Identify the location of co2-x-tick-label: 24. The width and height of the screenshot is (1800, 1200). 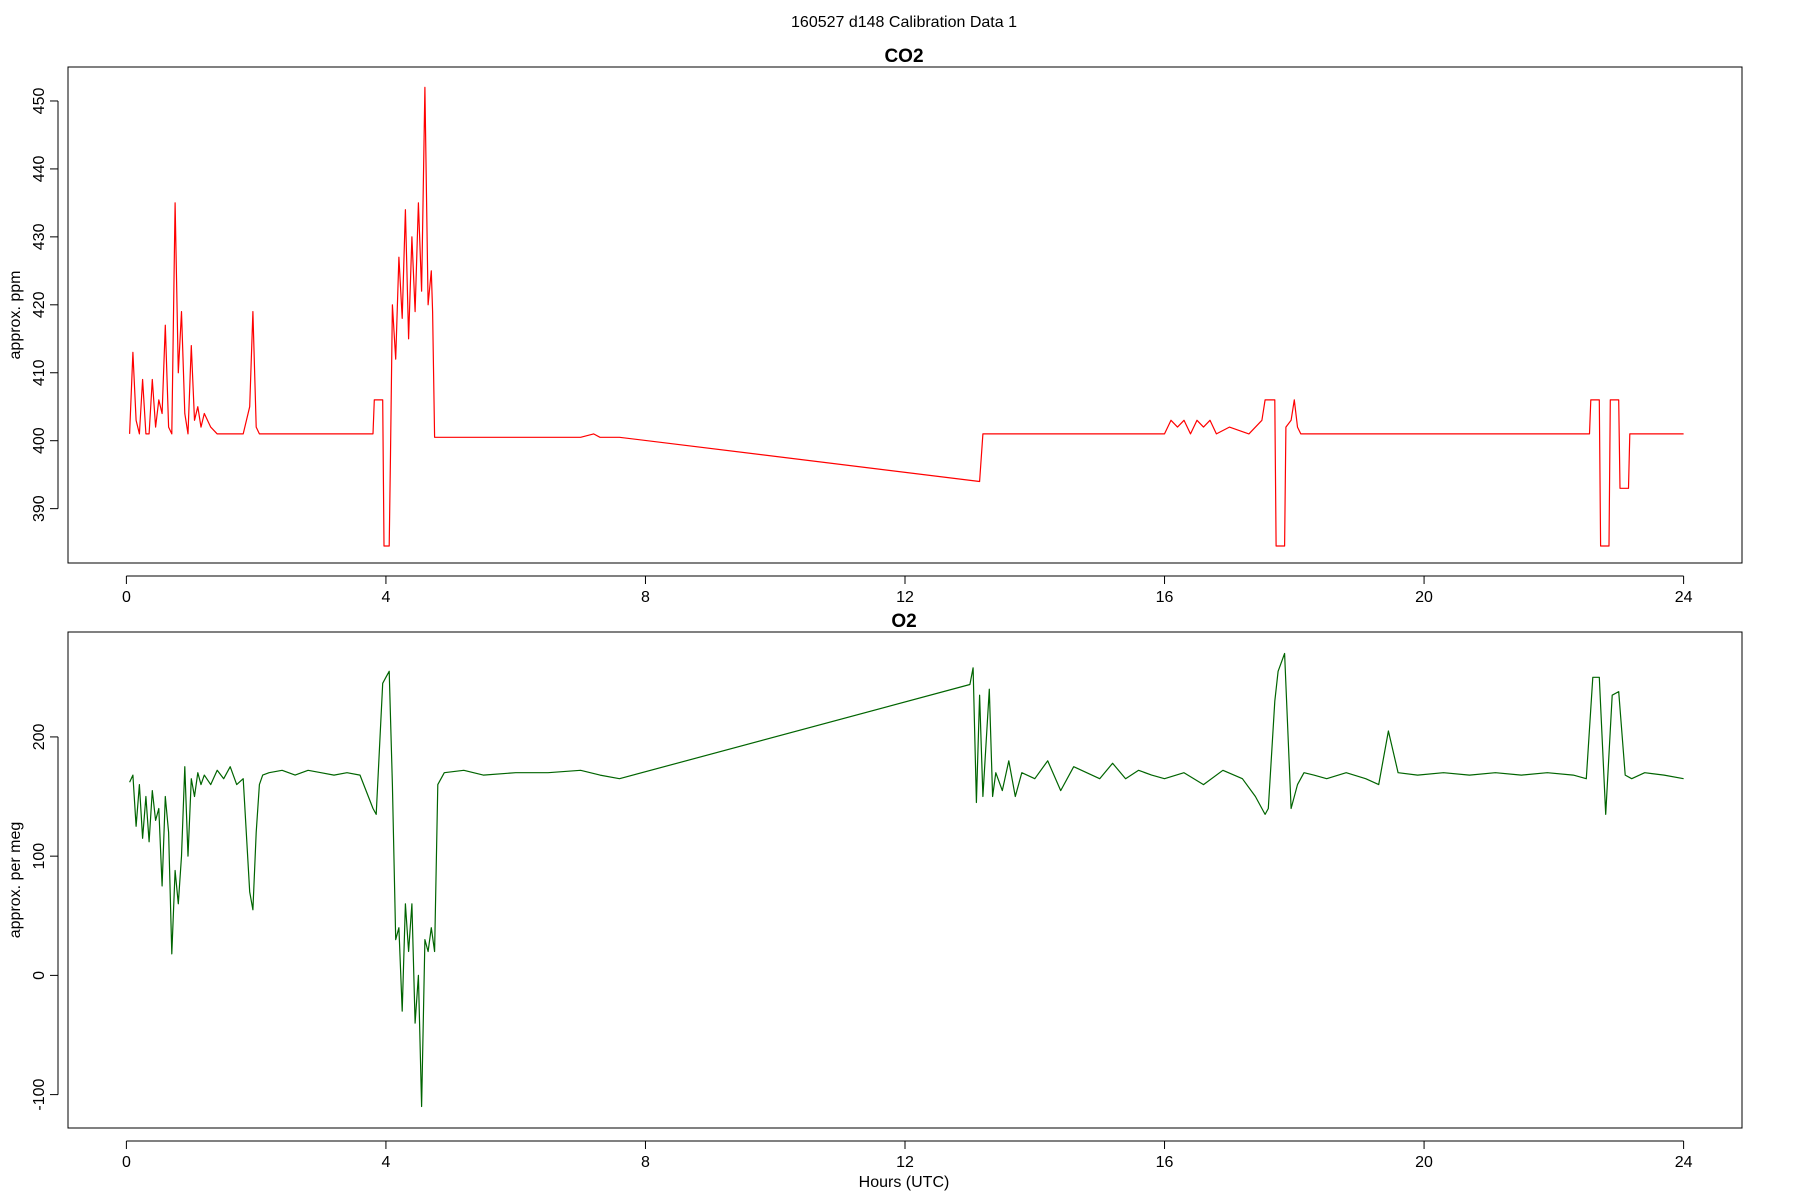
(1684, 597).